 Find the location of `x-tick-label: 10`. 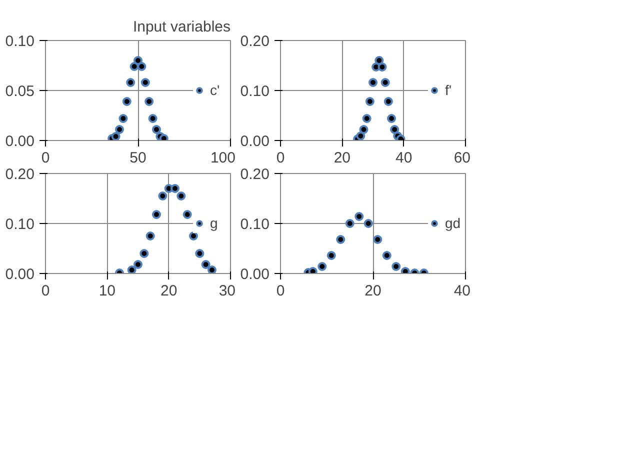

x-tick-label: 10 is located at coordinates (107, 291).